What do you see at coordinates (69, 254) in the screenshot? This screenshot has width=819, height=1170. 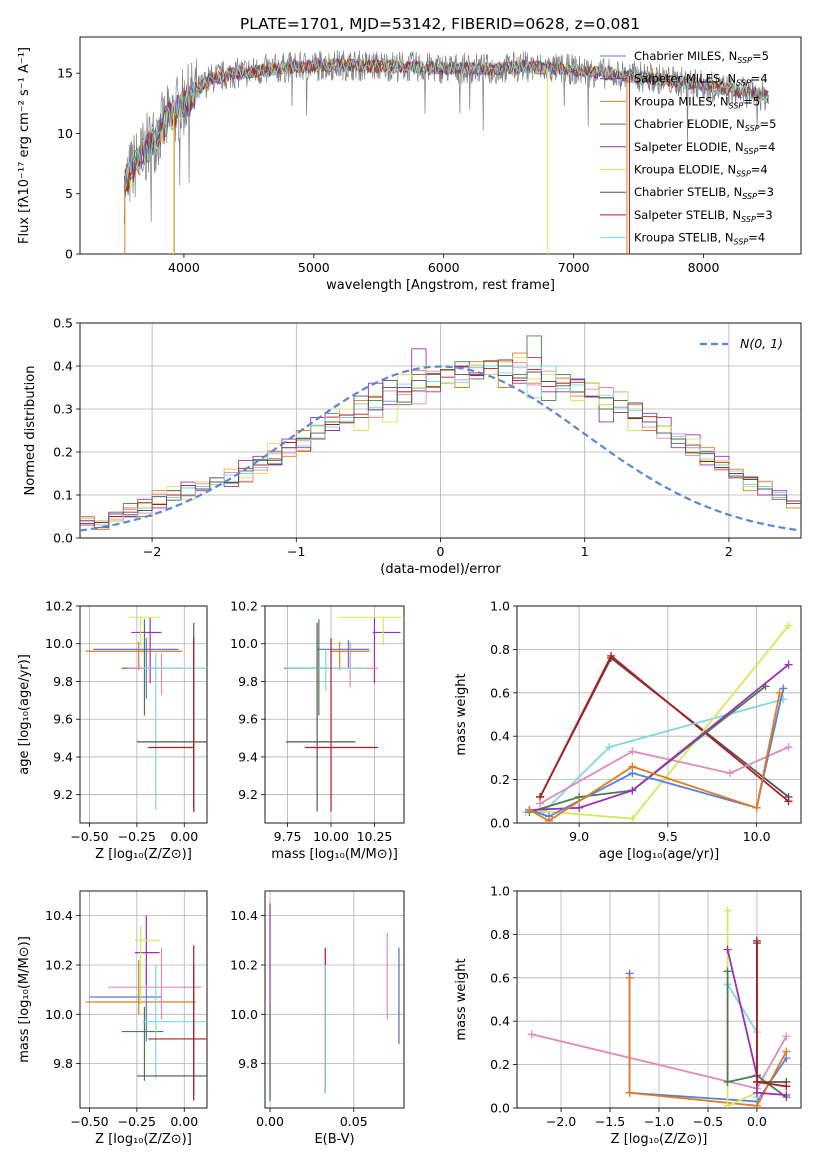 I see `y-tick-label: 0` at bounding box center [69, 254].